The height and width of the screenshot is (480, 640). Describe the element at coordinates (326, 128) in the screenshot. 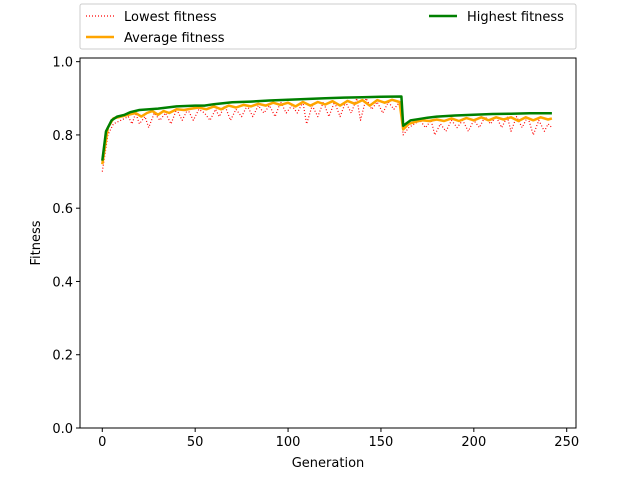

I see `series-line-highest-fitness` at that location.